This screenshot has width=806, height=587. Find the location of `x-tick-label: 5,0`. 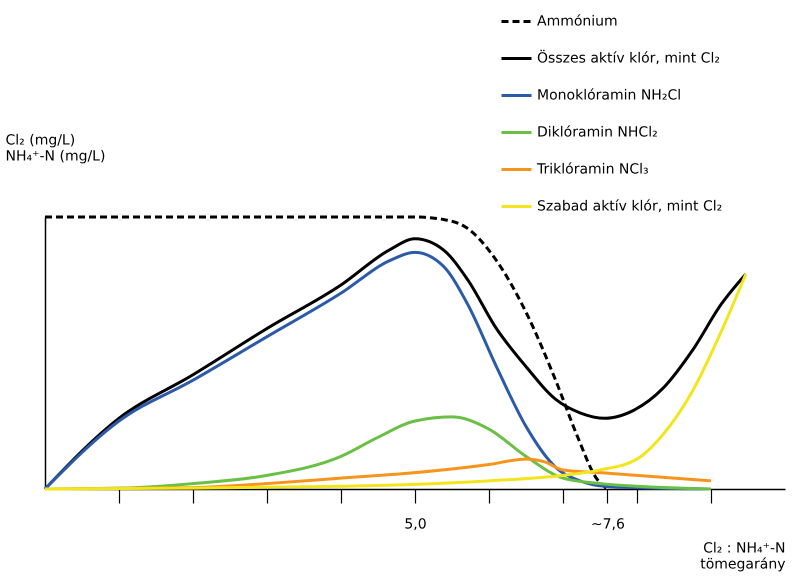

x-tick-label: 5,0 is located at coordinates (415, 524).